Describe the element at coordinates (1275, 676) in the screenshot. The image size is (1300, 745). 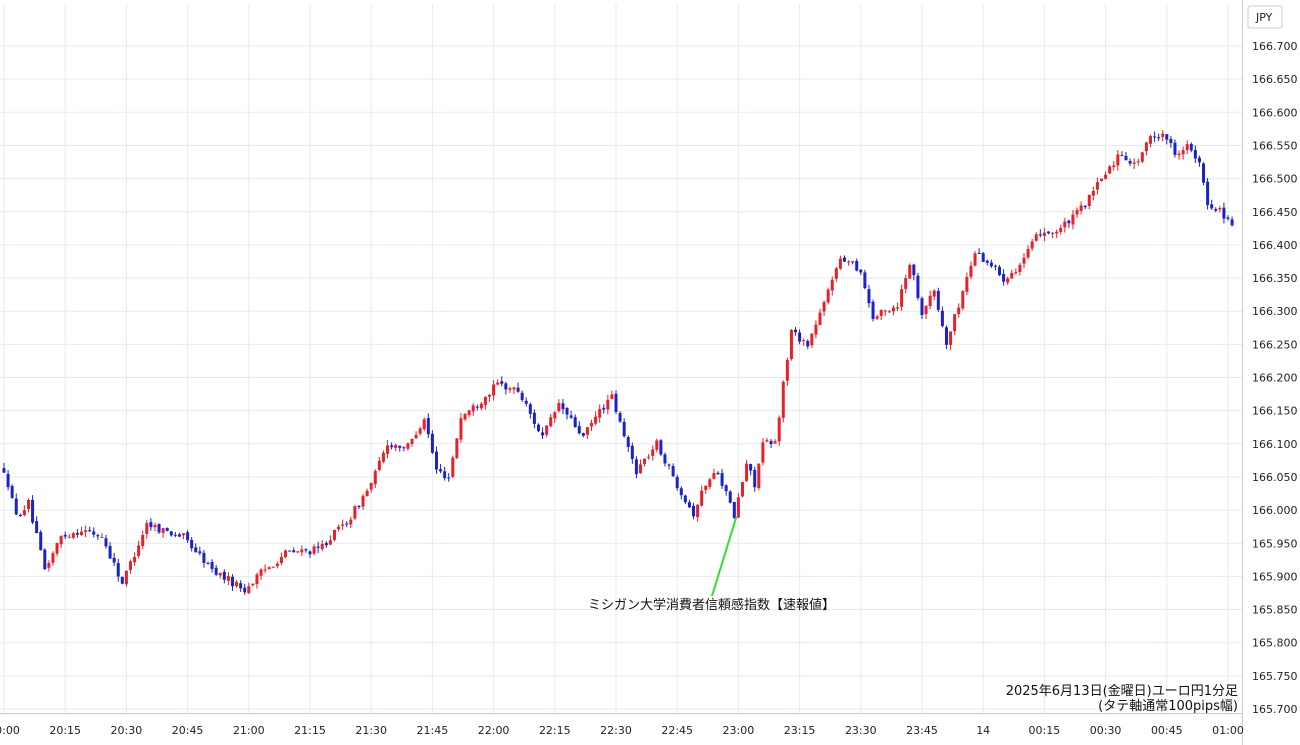
I see `y-tick-label: 165.750` at that location.